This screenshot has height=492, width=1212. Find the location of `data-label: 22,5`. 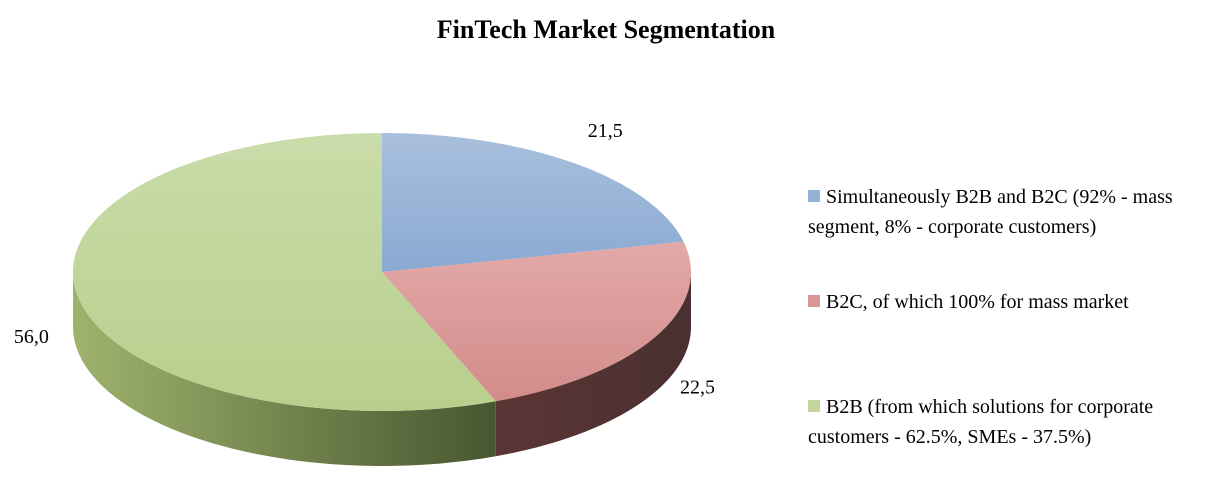

data-label: 22,5 is located at coordinates (697, 387).